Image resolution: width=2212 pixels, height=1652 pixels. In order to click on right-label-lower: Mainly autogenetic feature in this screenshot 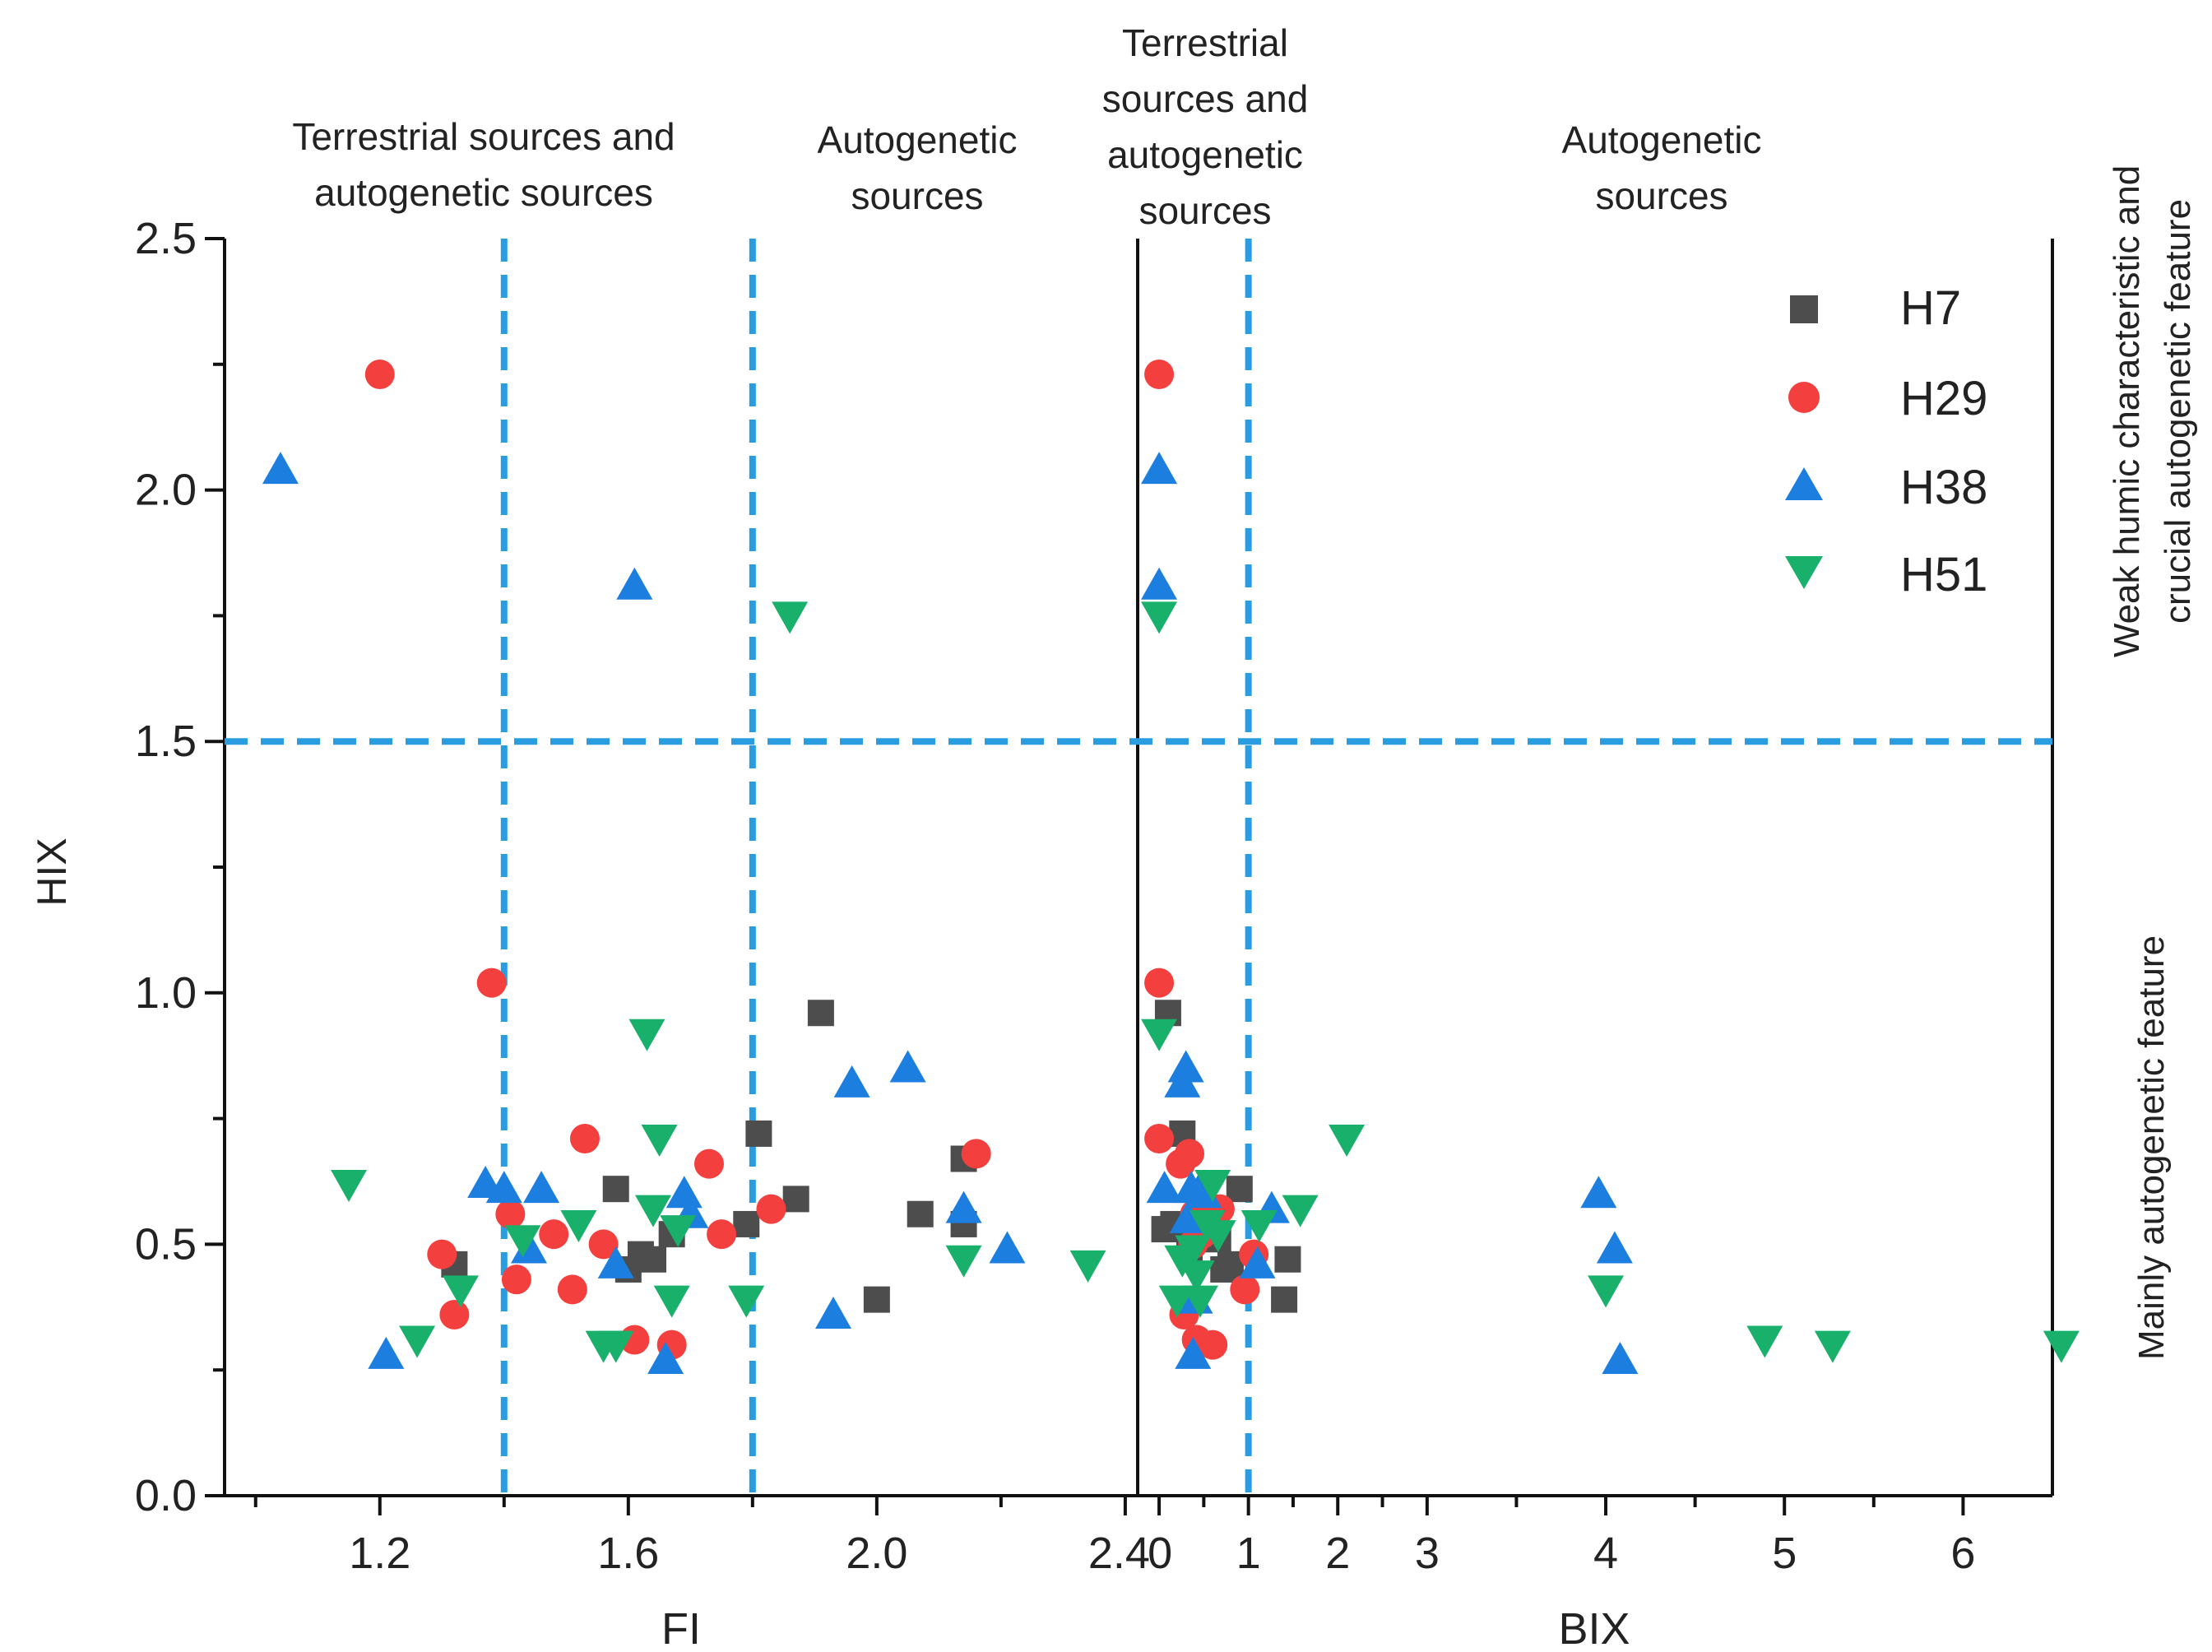, I will do `click(2152, 1147)`.